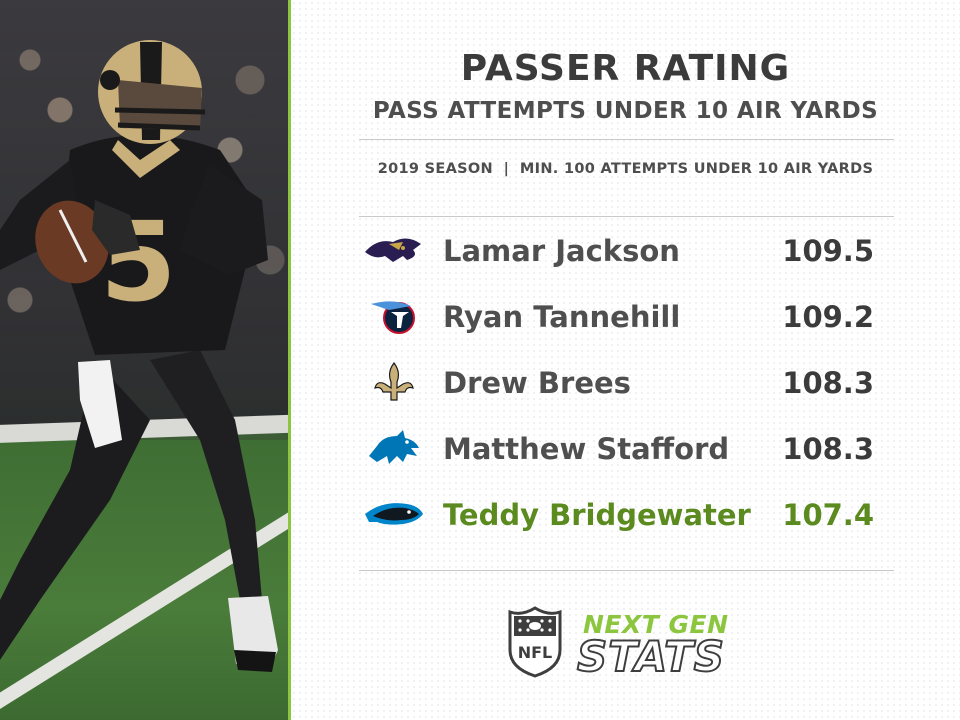  Describe the element at coordinates (828, 515) in the screenshot. I see `rating-value: 107.4` at that location.